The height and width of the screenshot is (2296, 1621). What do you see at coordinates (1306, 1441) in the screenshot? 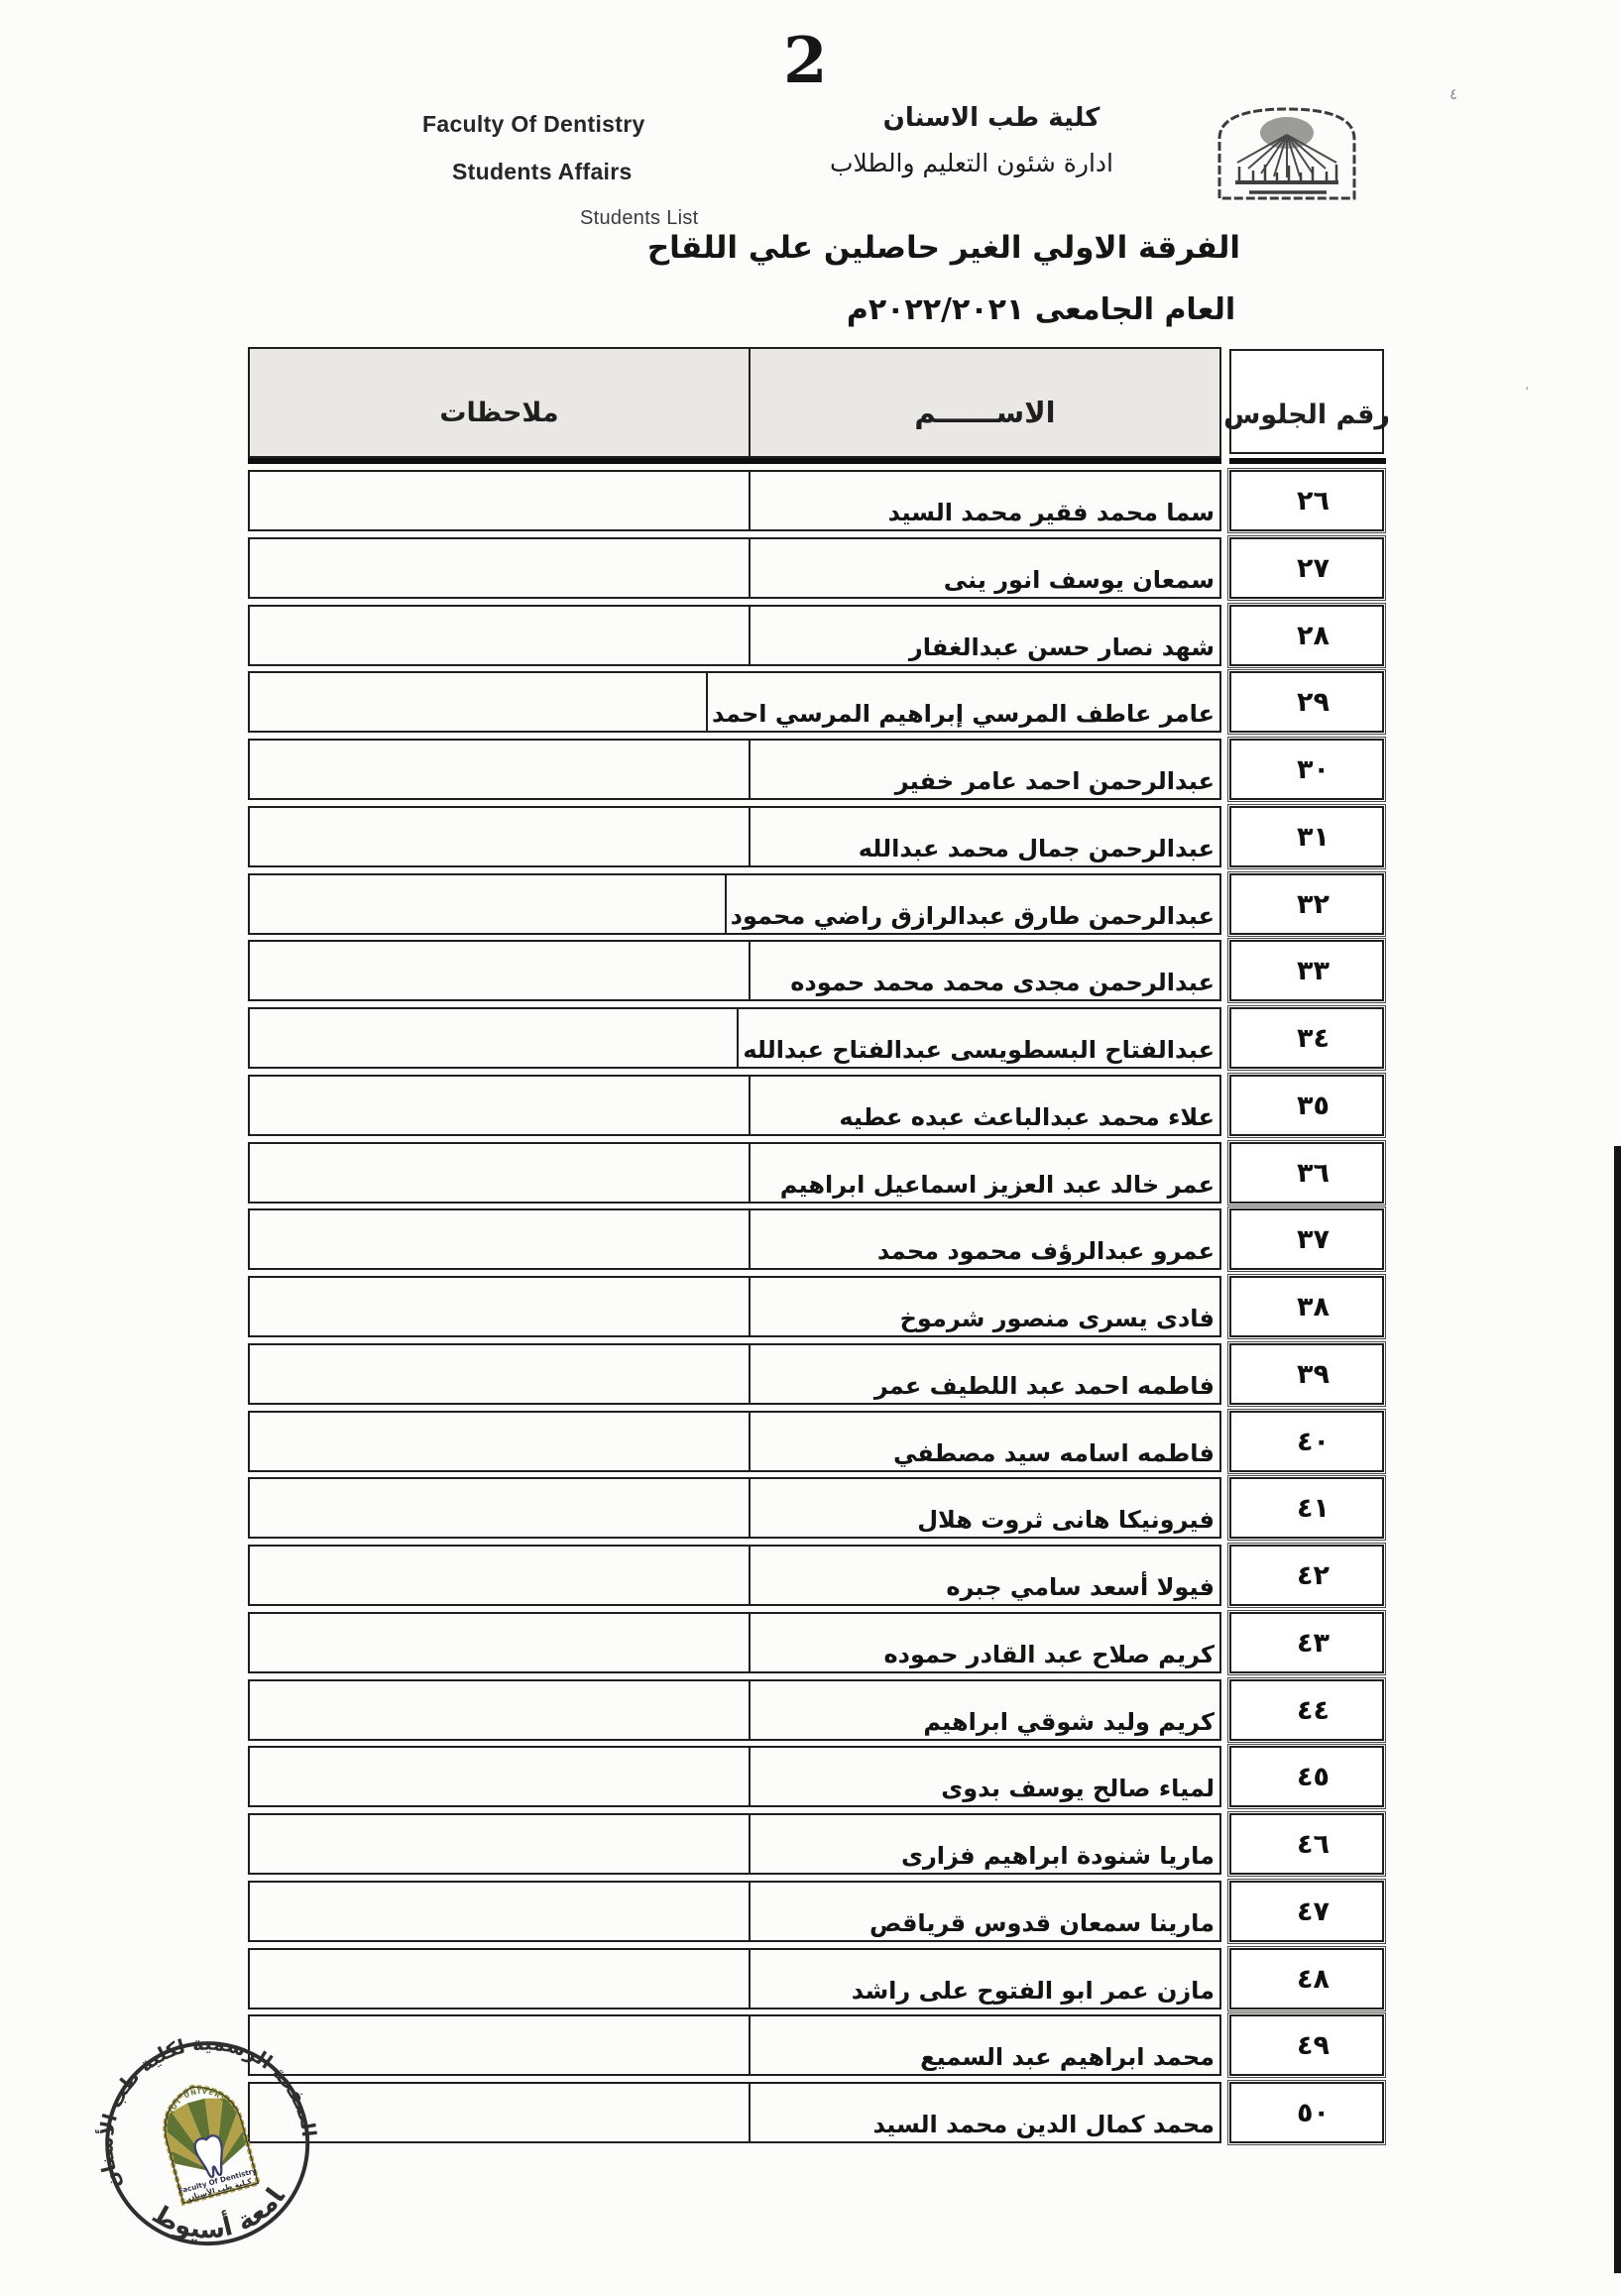
I see `seat-number: ٤٠` at bounding box center [1306, 1441].